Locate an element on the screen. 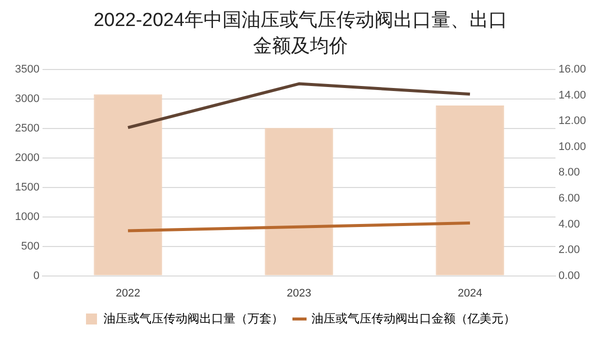 The width and height of the screenshot is (601, 347). y2-tick-label: 2.00 is located at coordinates (569, 250).